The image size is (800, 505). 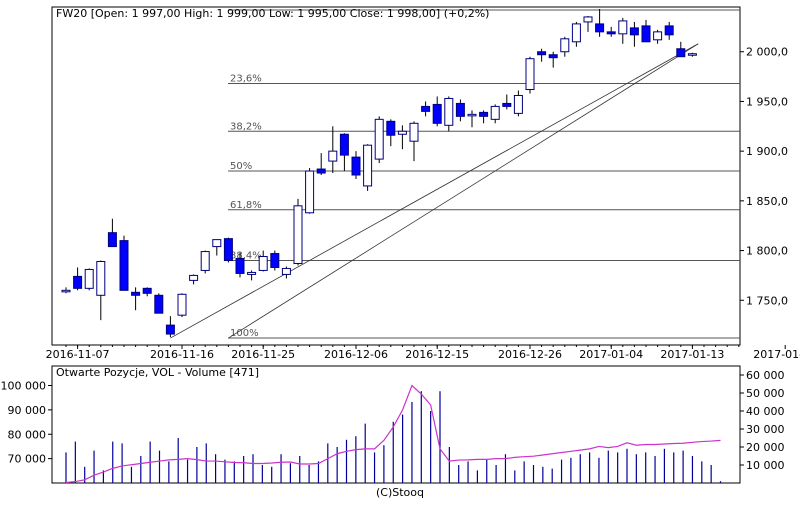 What do you see at coordinates (356, 354) in the screenshot?
I see `date-x-tick-label: 2016-12-06` at bounding box center [356, 354].